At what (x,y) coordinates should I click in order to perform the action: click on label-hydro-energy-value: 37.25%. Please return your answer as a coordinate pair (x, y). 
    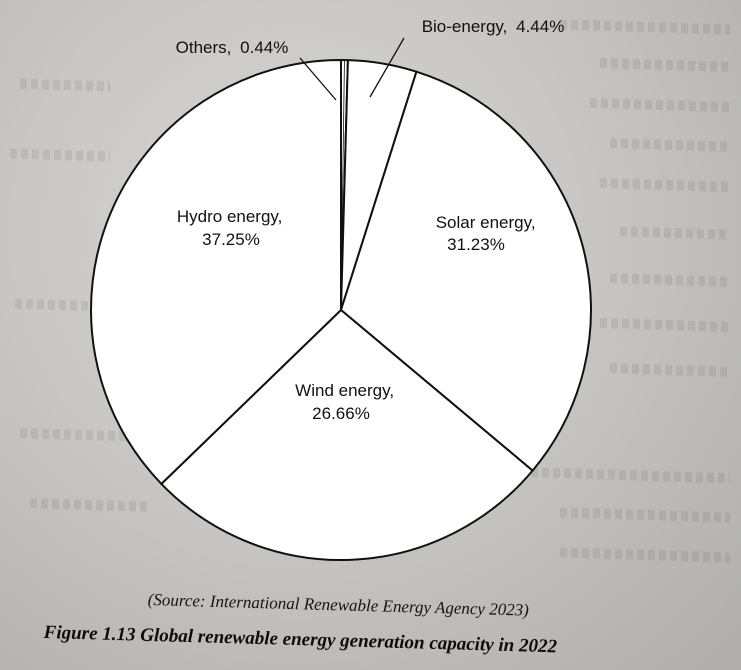
    Looking at the image, I should click on (231, 239).